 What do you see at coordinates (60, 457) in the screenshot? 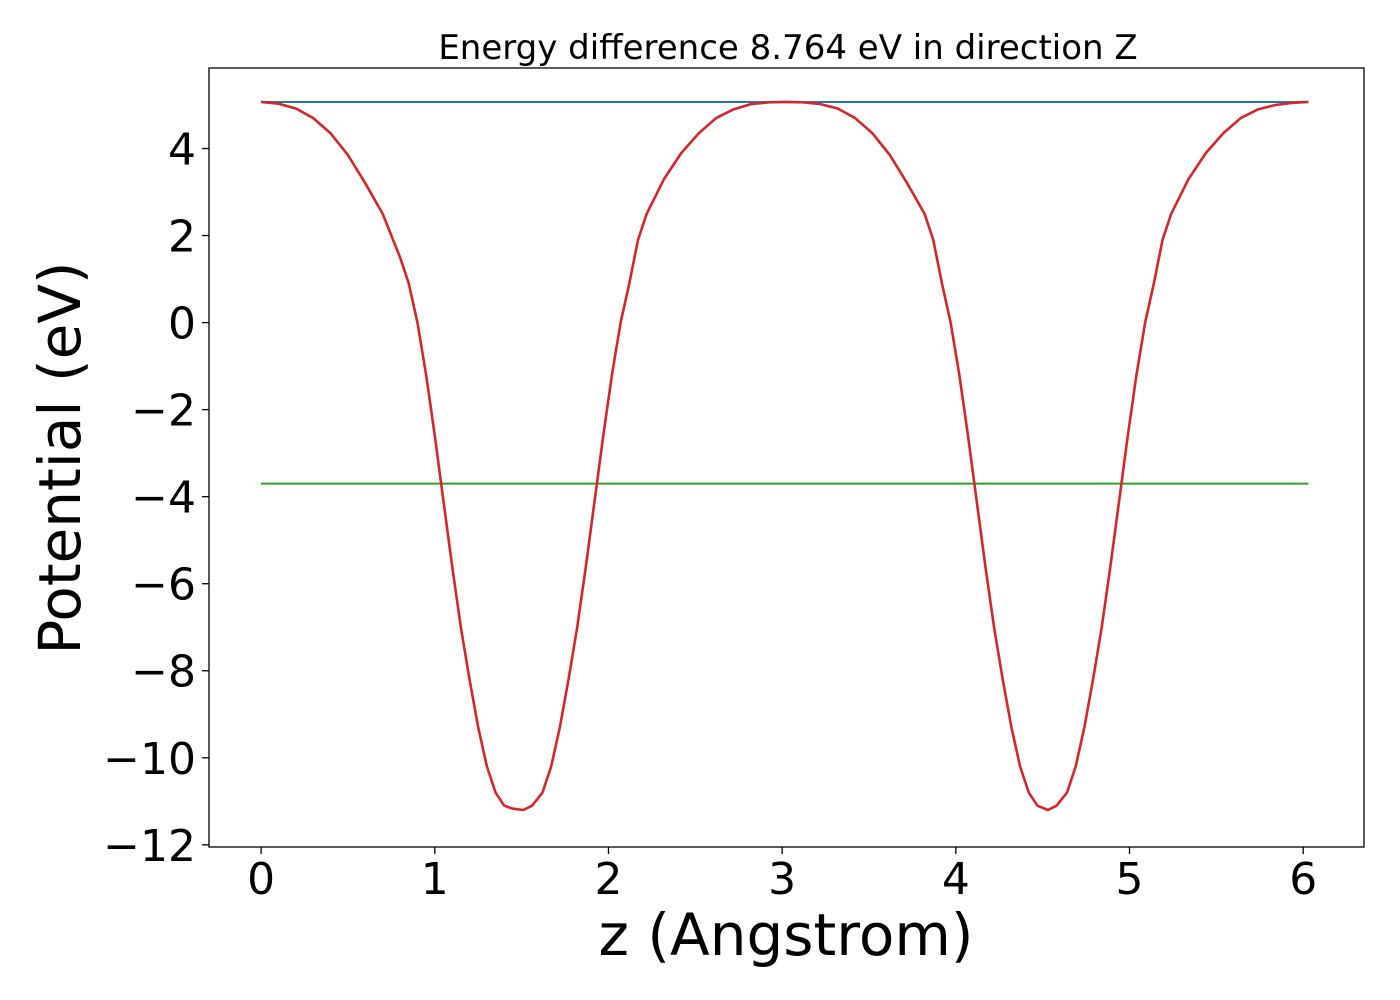
I see `y-axis-label: Potential (eV)` at bounding box center [60, 457].